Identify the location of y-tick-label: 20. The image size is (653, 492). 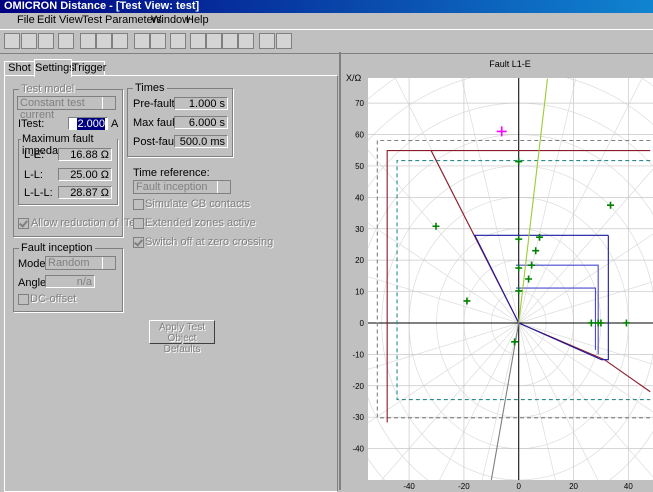
(359, 260).